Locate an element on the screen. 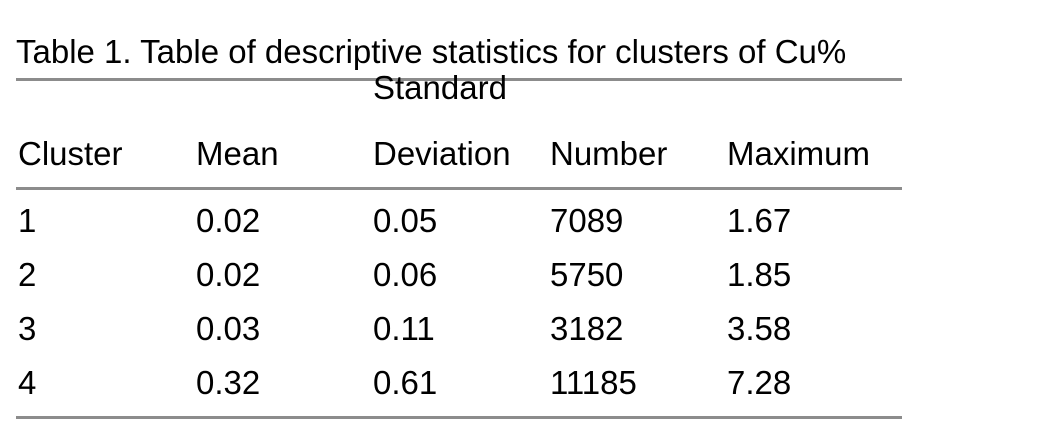 The image size is (1039, 440). header-standard-deviation: Standard Deviation is located at coordinates (442, 128).